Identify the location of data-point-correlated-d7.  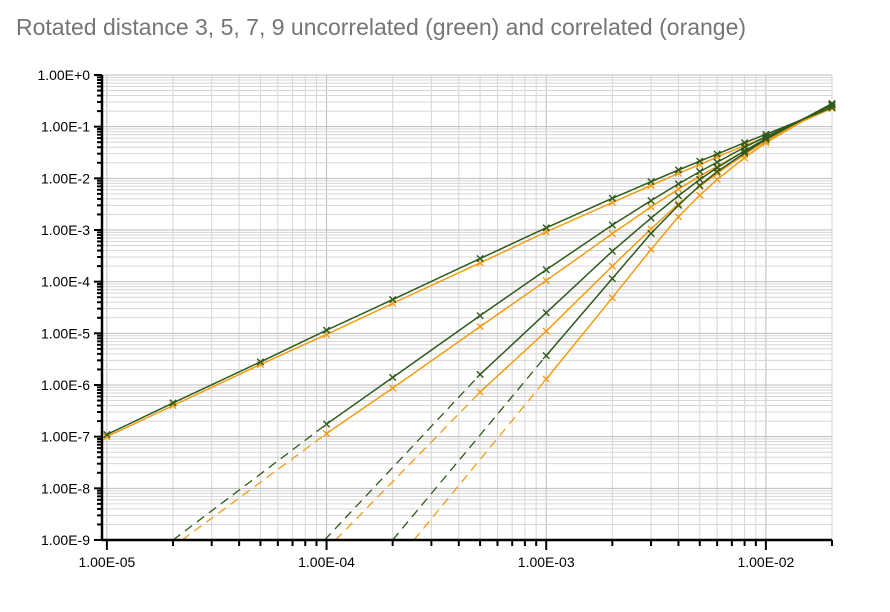
(546, 331).